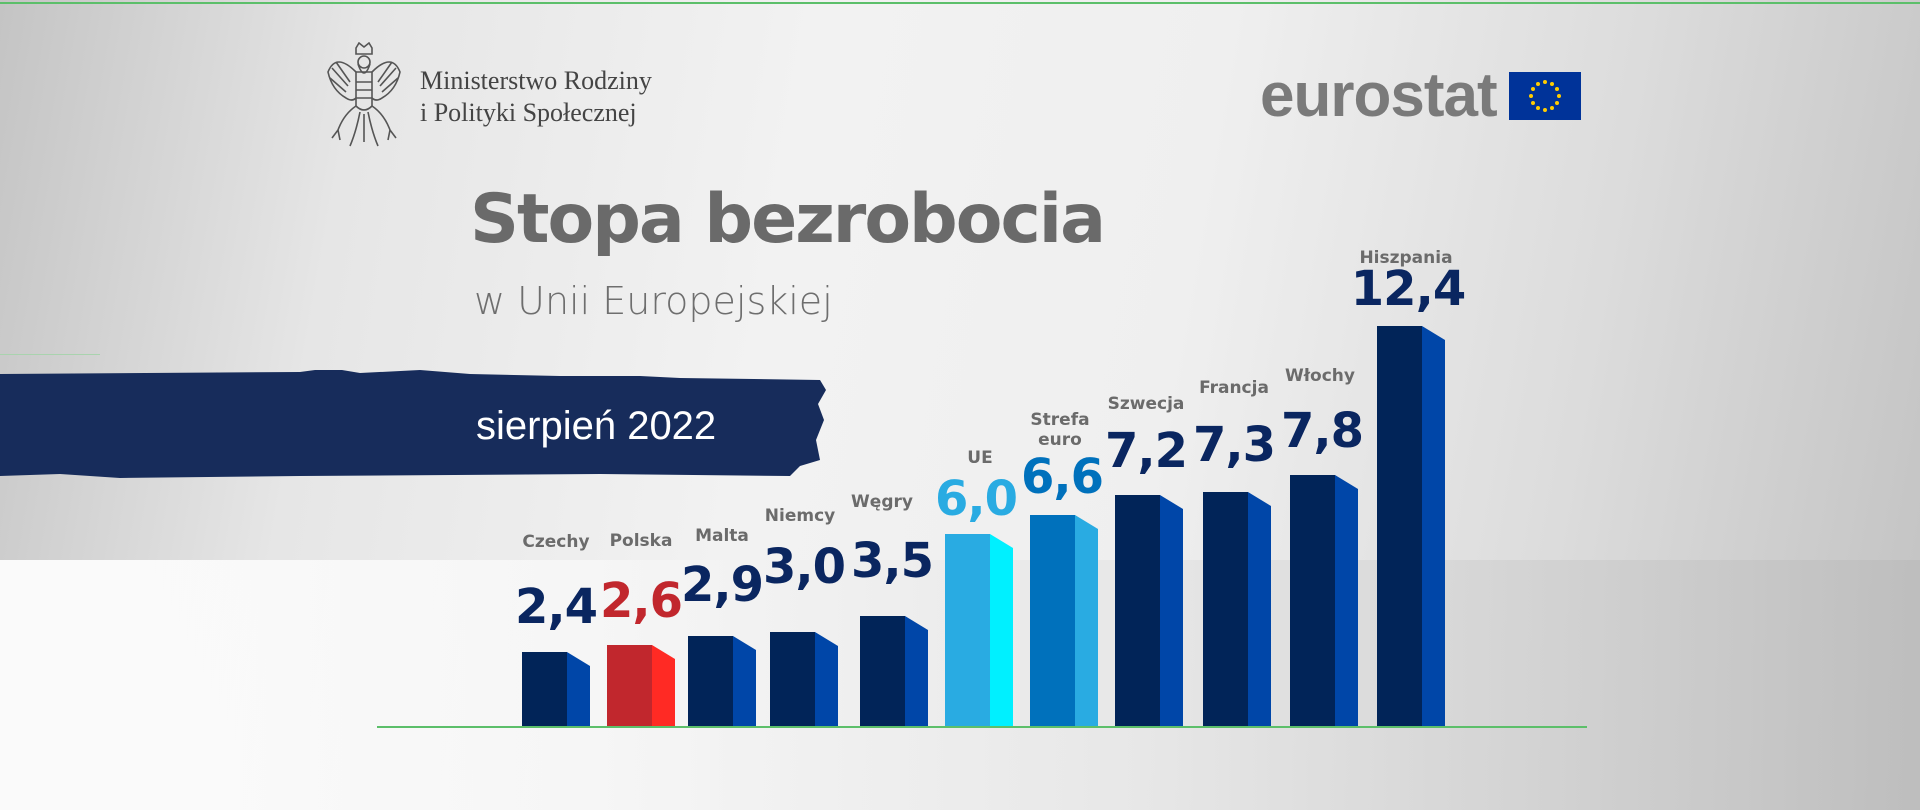 The image size is (1920, 810). Describe the element at coordinates (800, 516) in the screenshot. I see `country-label: Niemcy` at that location.